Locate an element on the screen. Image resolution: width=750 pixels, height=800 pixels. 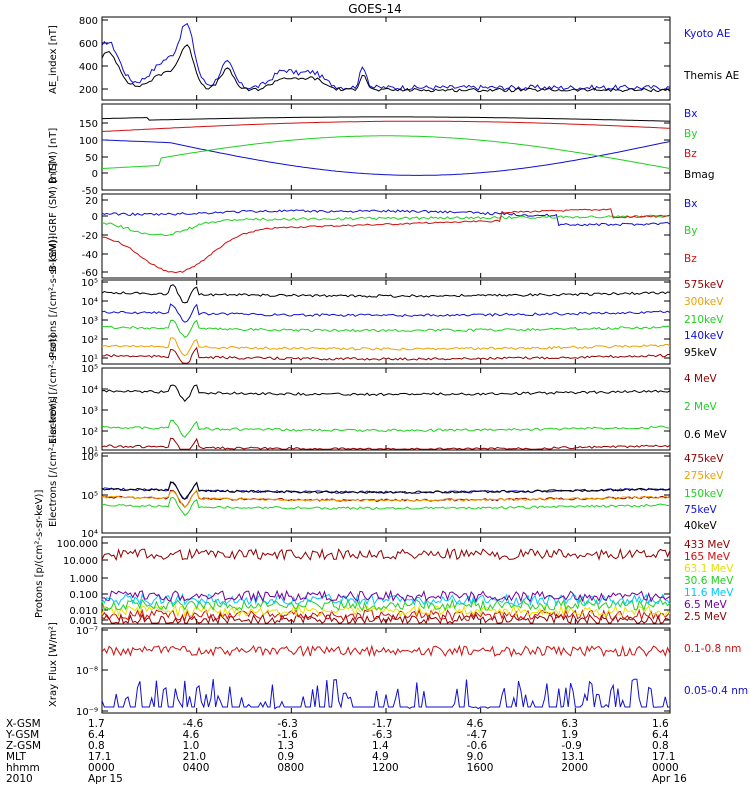
chart-title: GOES-14 is located at coordinates (375, 9).